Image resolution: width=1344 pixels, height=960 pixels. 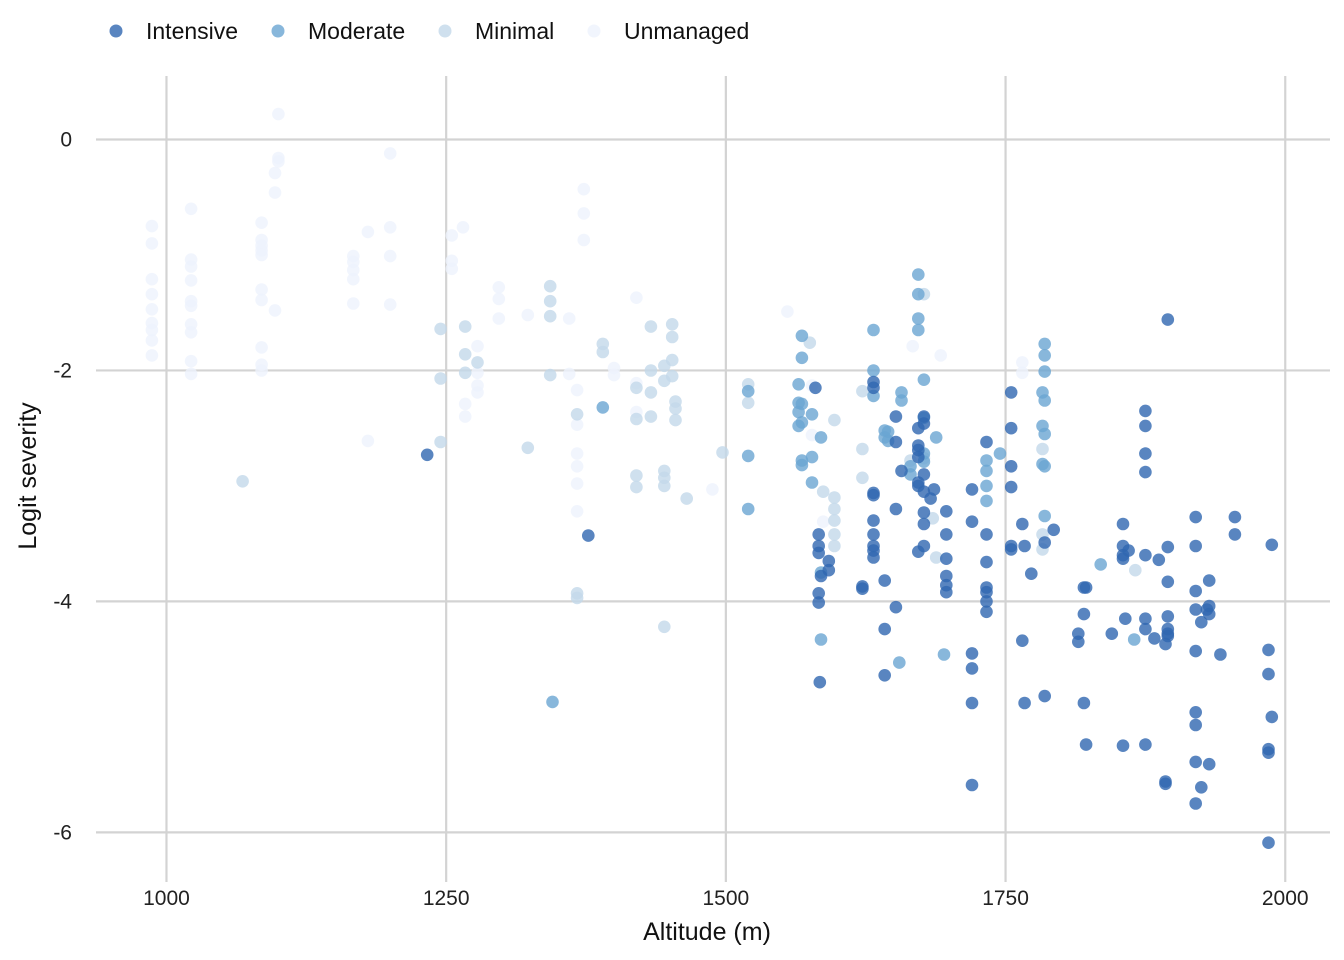 What do you see at coordinates (62, 601) in the screenshot?
I see `y-tick-label: -4` at bounding box center [62, 601].